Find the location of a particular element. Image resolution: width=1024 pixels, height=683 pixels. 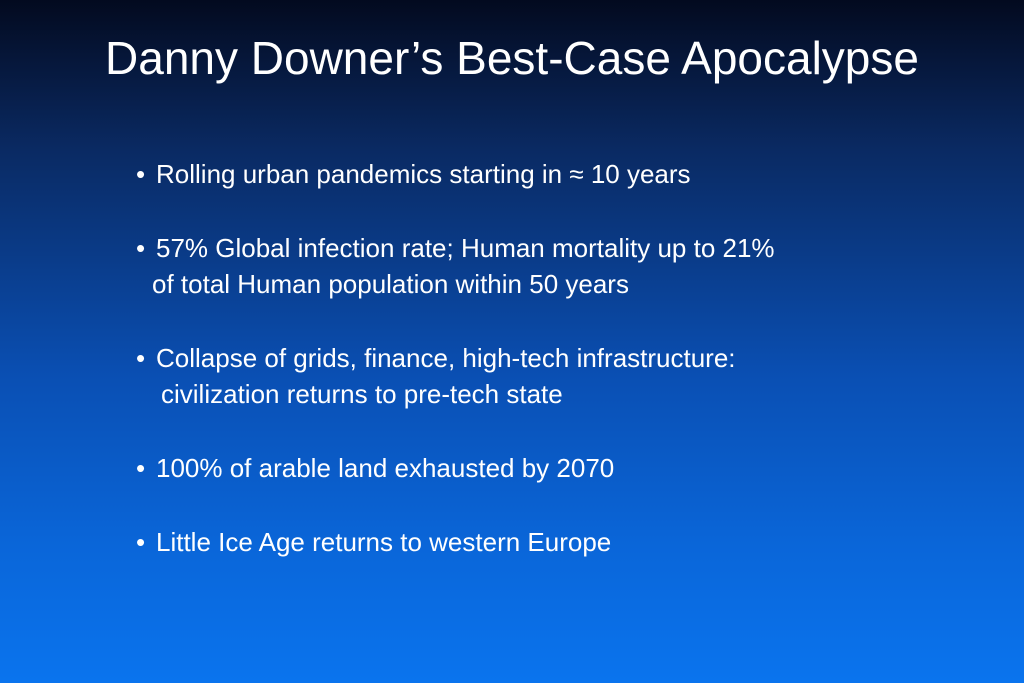

bullet-text-continuation: civilization returns to pre-tech state is located at coordinates (362, 394).